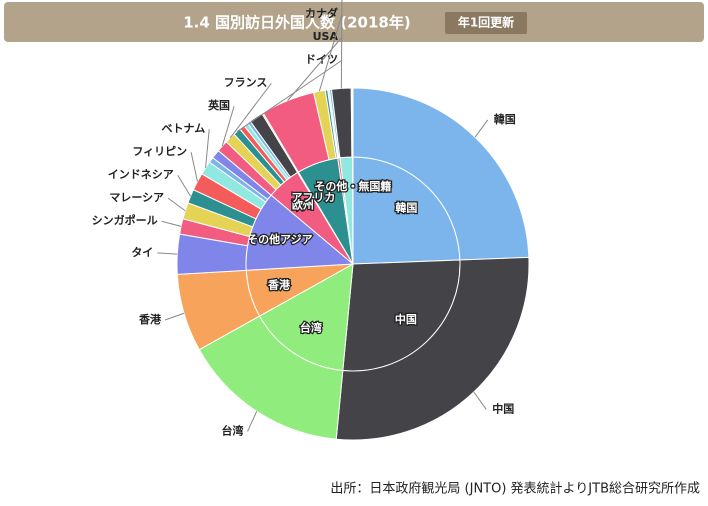  What do you see at coordinates (279, 285) in the screenshot?
I see `inner-label: 香港` at bounding box center [279, 285].